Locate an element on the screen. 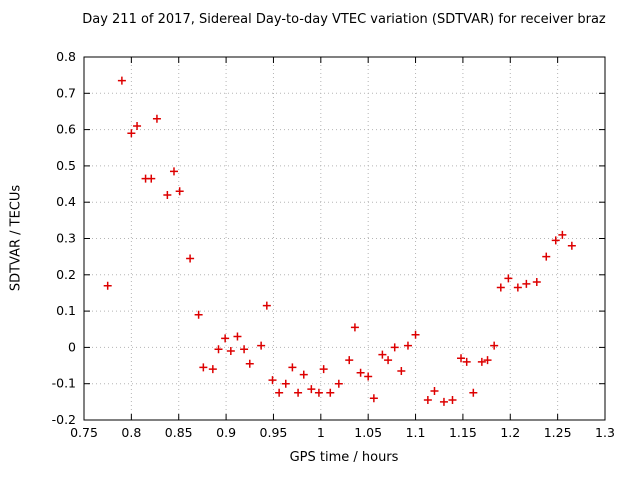 Image resolution: width=640 pixels, height=480 pixels. y-tick-label: 0.8 is located at coordinates (66, 56).